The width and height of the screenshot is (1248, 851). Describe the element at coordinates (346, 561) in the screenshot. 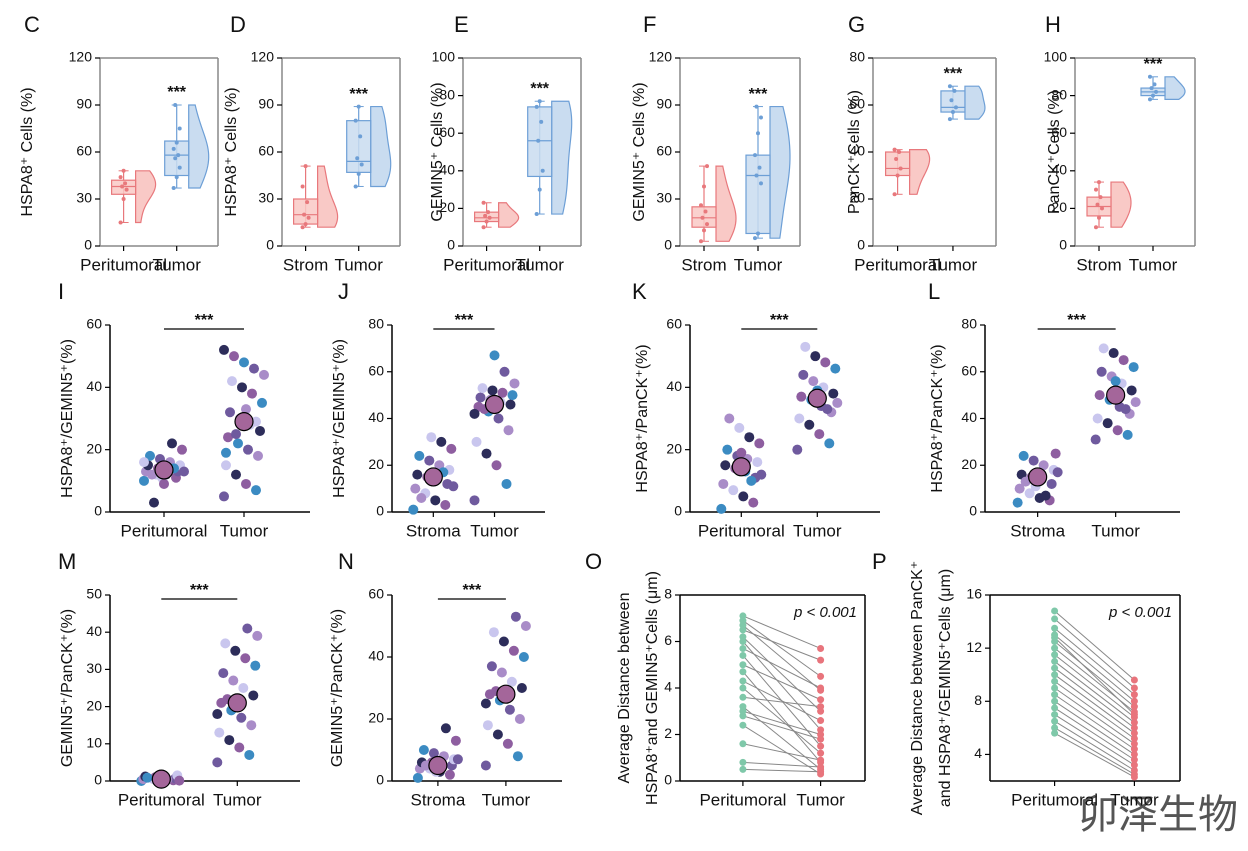

I see `panel-label: N` at that location.